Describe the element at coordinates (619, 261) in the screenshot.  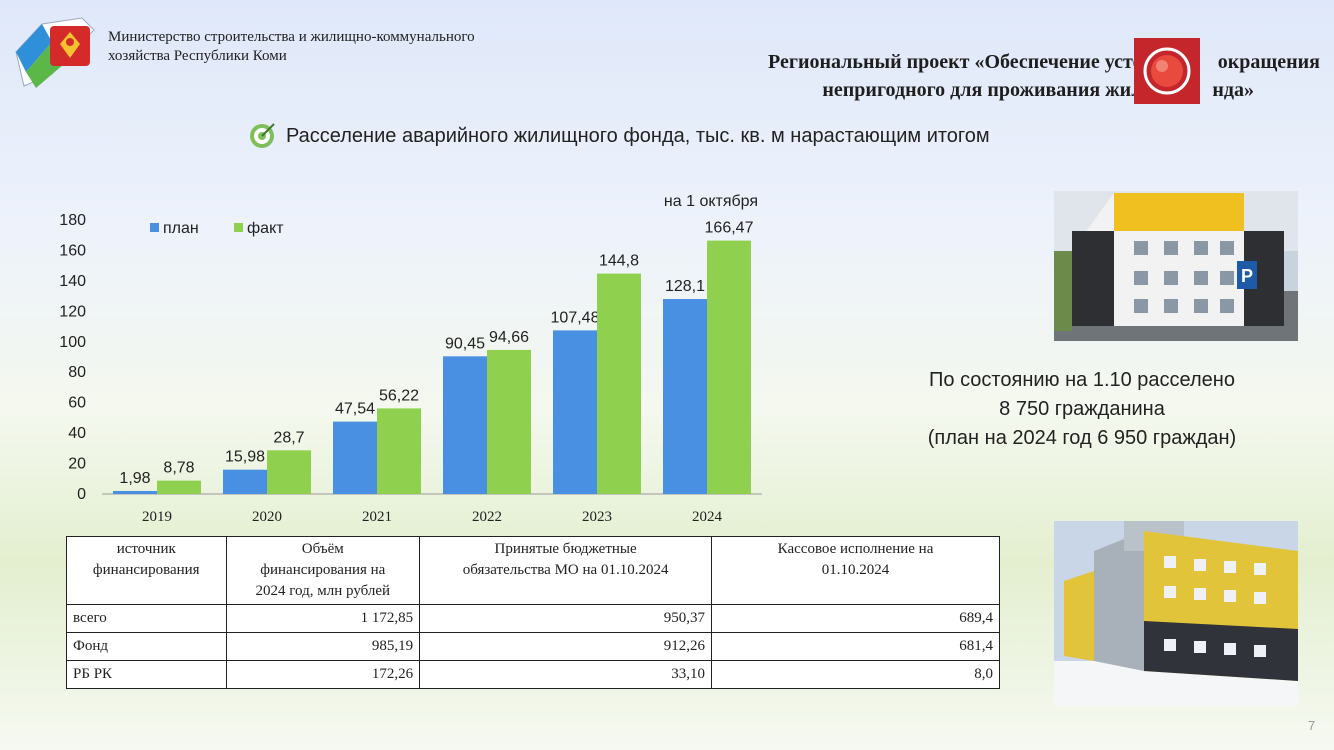
I see `data-label: 144,8` at that location.